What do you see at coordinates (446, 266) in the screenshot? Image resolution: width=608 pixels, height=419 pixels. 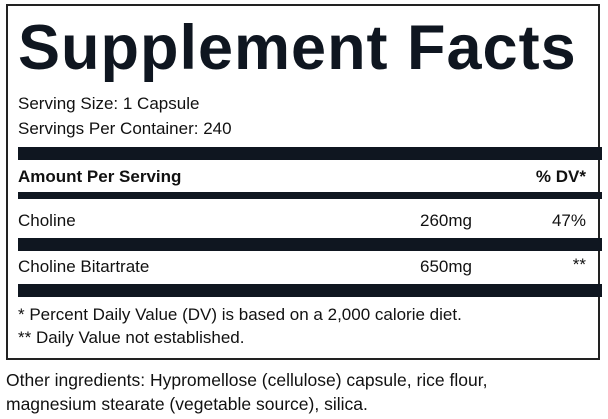 I see `row-amount: 650mg` at bounding box center [446, 266].